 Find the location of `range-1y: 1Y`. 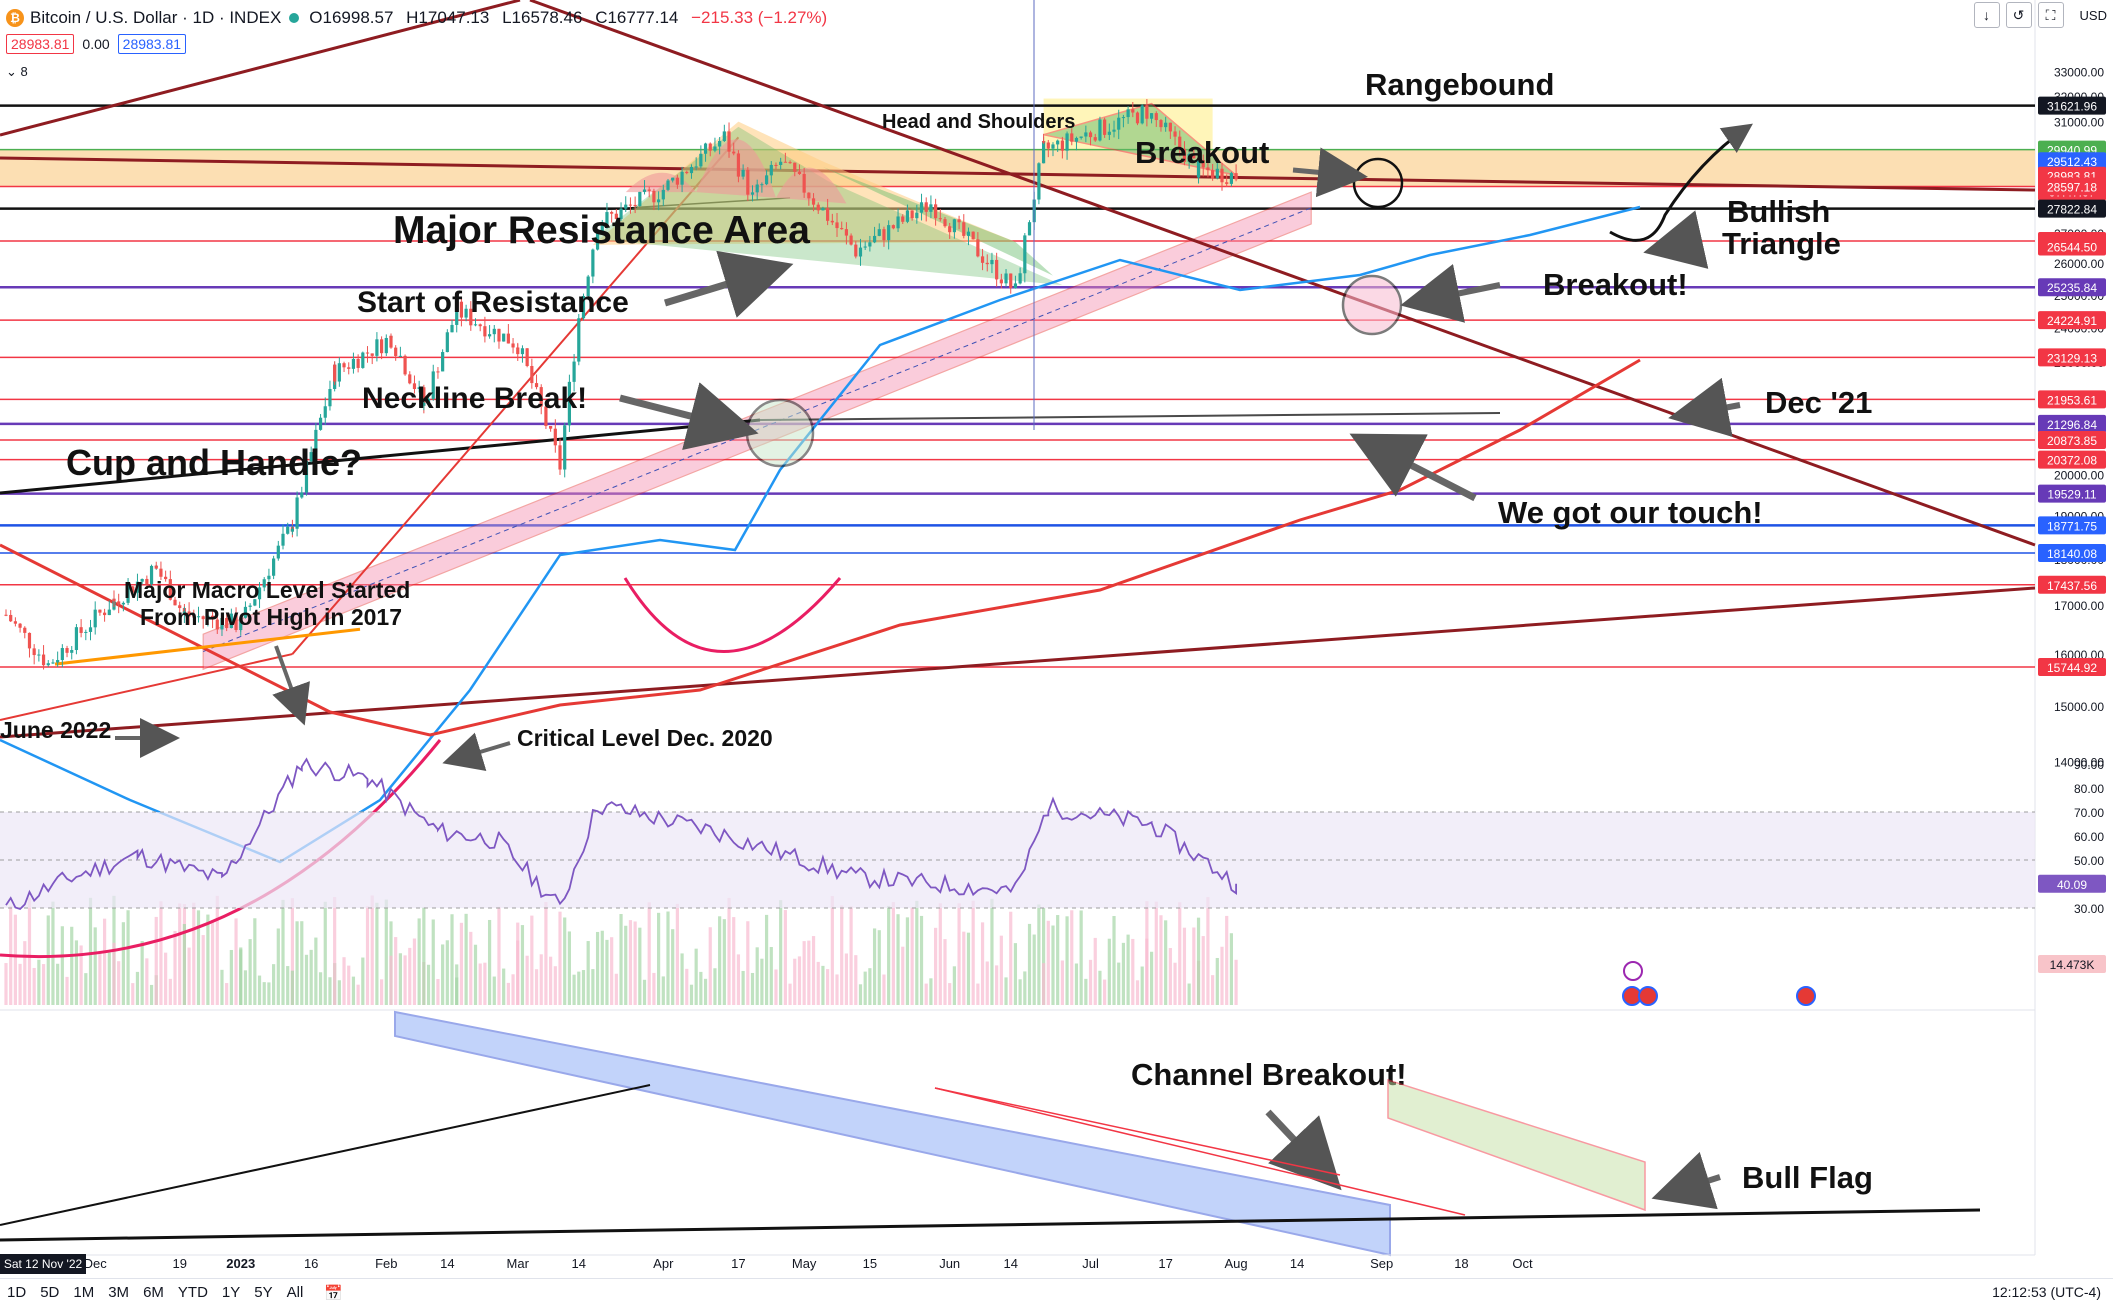

range-1y: 1Y is located at coordinates (231, 1292).